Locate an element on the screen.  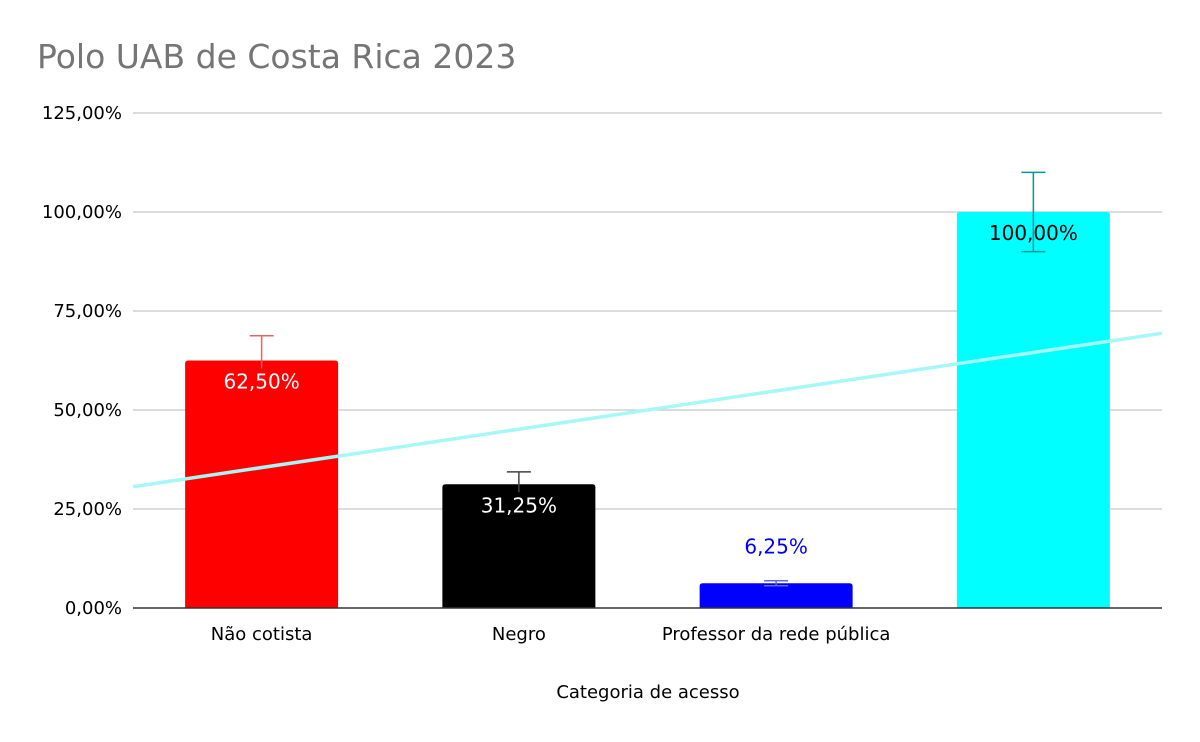
x-tick-label: Negro is located at coordinates (519, 634).